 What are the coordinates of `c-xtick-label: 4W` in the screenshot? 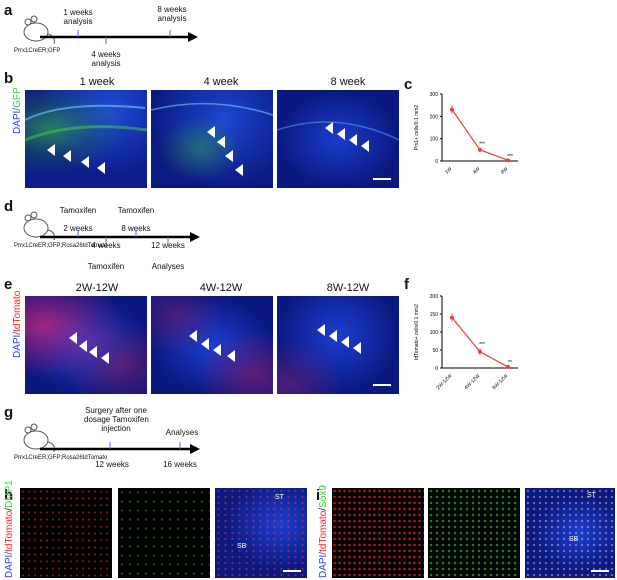 It's located at (477, 171).